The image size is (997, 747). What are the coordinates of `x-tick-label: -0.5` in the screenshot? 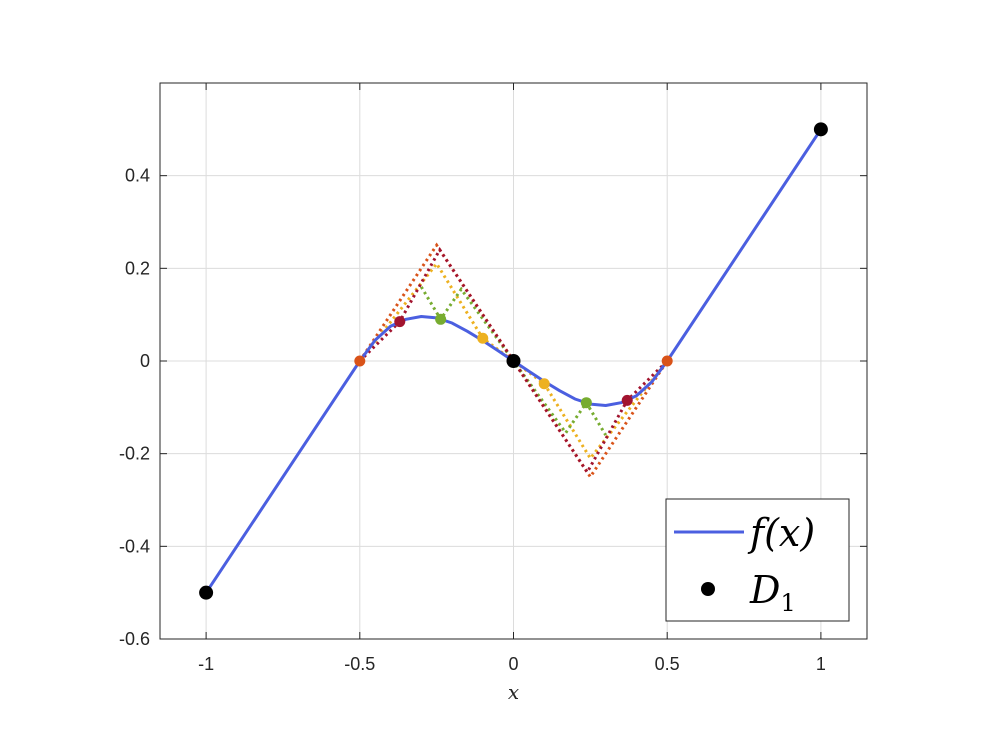 It's located at (359, 664).